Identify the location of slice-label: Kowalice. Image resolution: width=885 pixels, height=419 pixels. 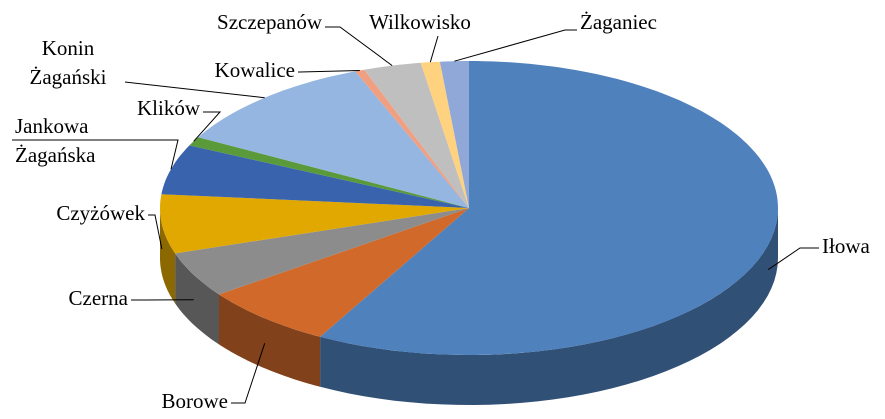
(255, 70).